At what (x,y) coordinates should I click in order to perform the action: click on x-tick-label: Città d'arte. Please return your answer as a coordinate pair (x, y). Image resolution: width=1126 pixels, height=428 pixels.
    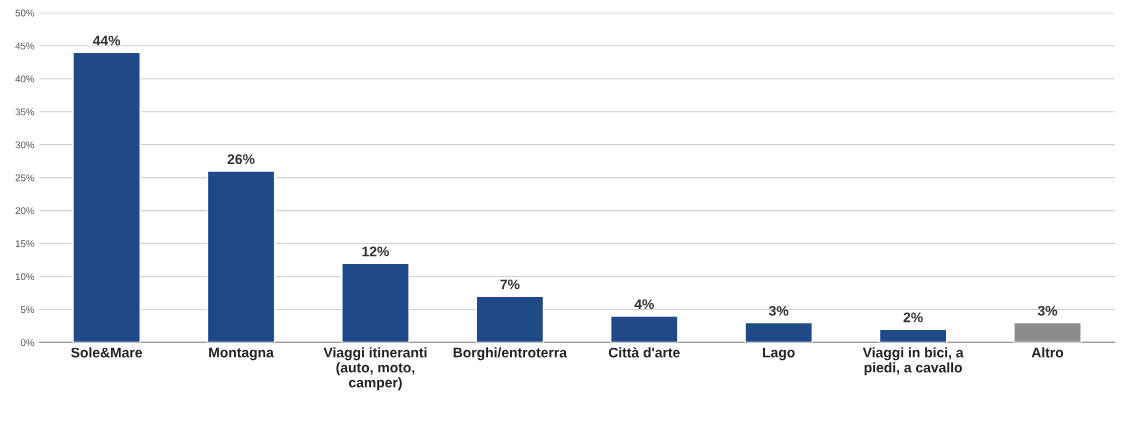
    Looking at the image, I should click on (644, 352).